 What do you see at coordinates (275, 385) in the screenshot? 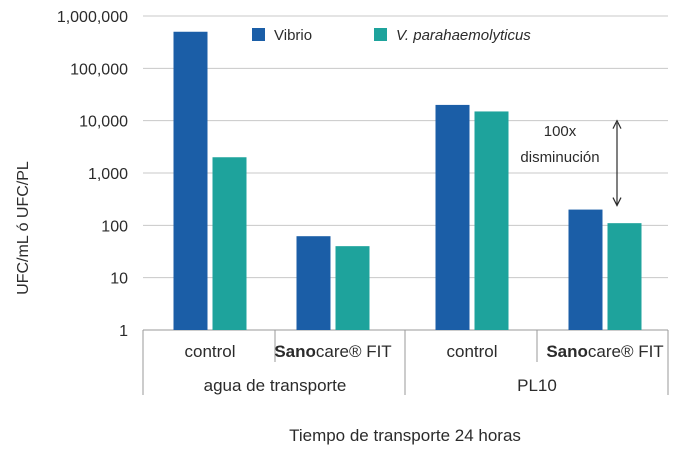
I see `group-label: agua de transporte` at bounding box center [275, 385].